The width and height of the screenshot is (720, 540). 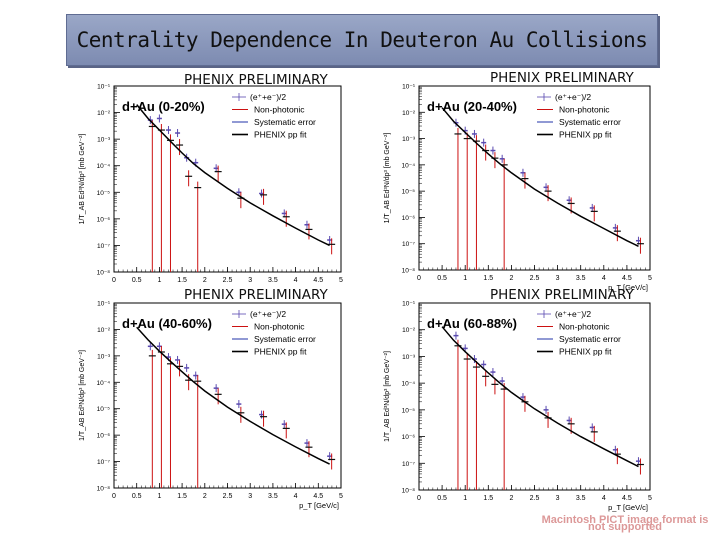 What do you see at coordinates (562, 78) in the screenshot?
I see `banner-panel-2: PHENIX PRELIMINARY` at bounding box center [562, 78].